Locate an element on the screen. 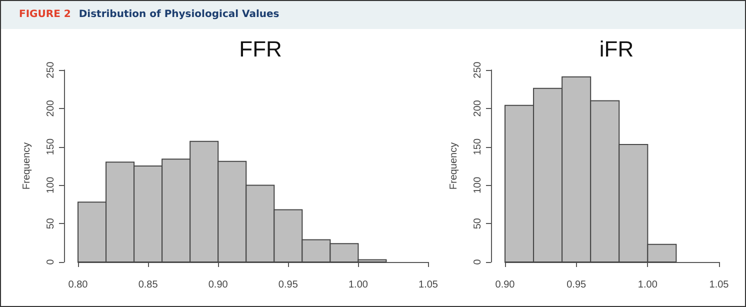 Image resolution: width=746 pixels, height=307 pixels. chart-title: iFR is located at coordinates (616, 49).